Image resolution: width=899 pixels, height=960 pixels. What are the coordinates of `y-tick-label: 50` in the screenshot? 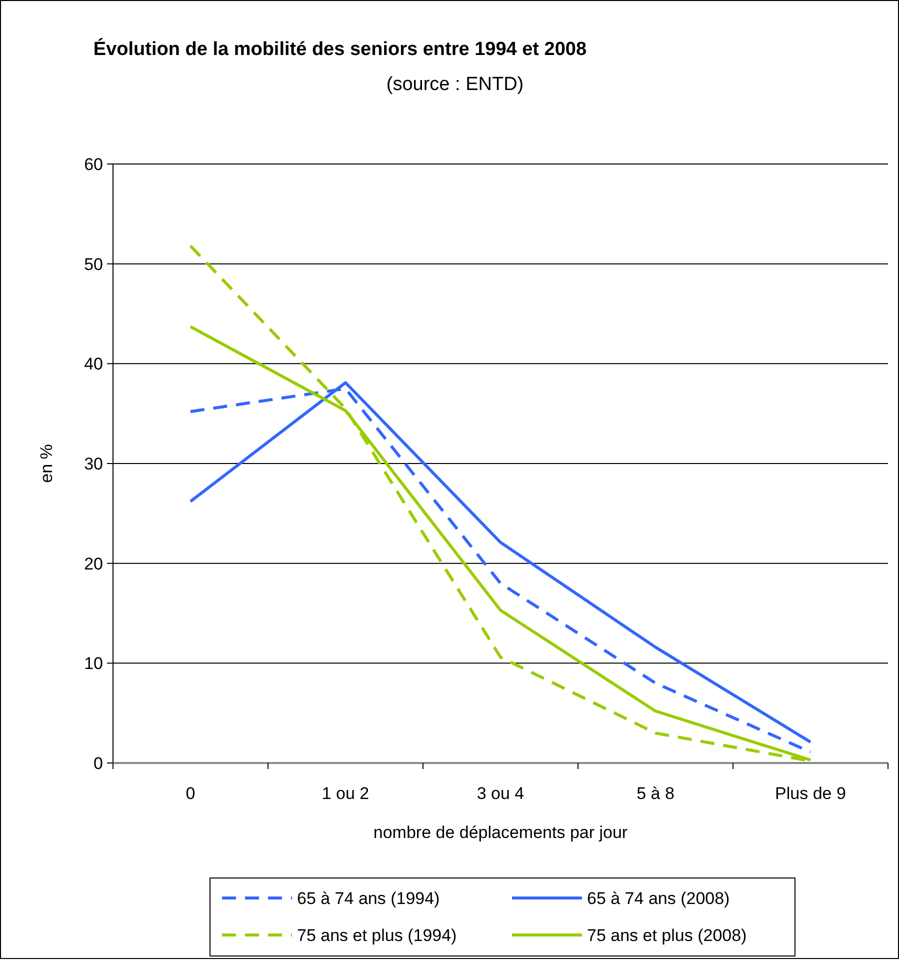 It's located at (93, 264).